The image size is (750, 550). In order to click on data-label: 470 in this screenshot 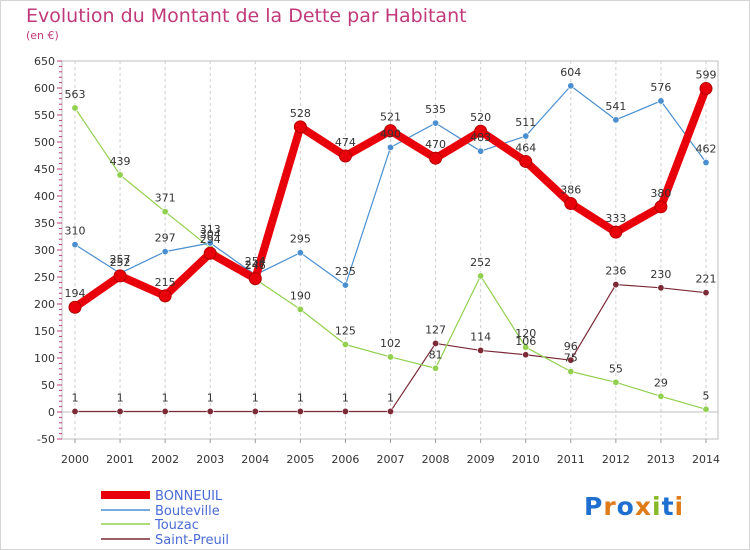, I will do `click(435, 144)`.